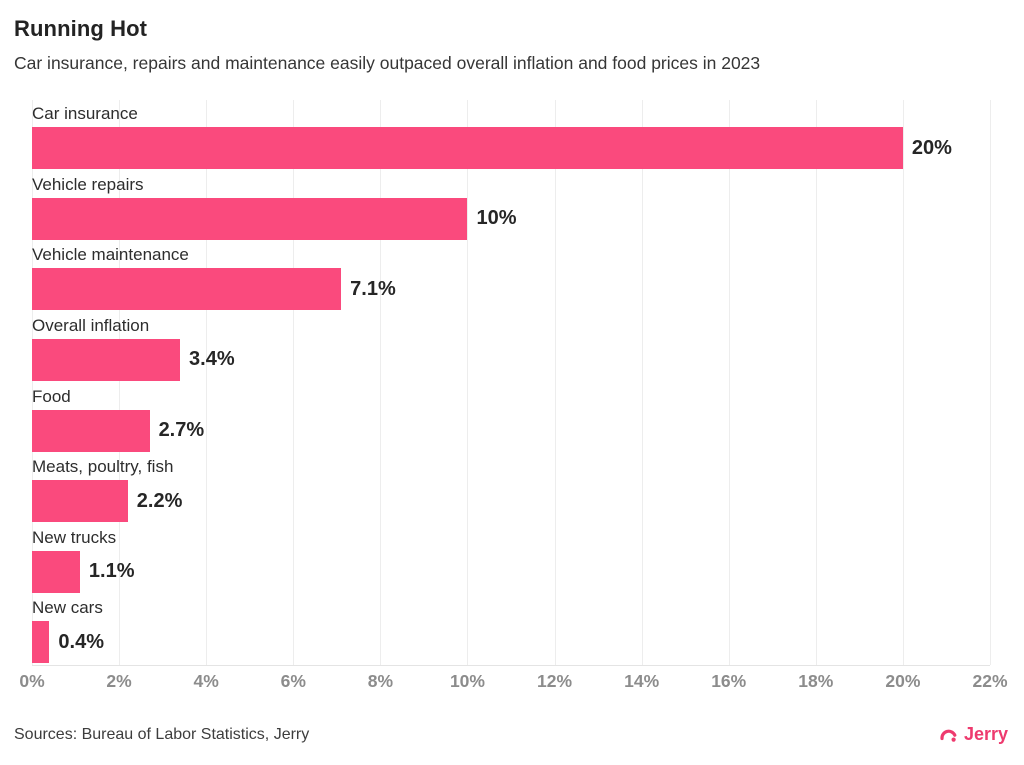  Describe the element at coordinates (41, 642) in the screenshot. I see `bar-new-cars` at that location.